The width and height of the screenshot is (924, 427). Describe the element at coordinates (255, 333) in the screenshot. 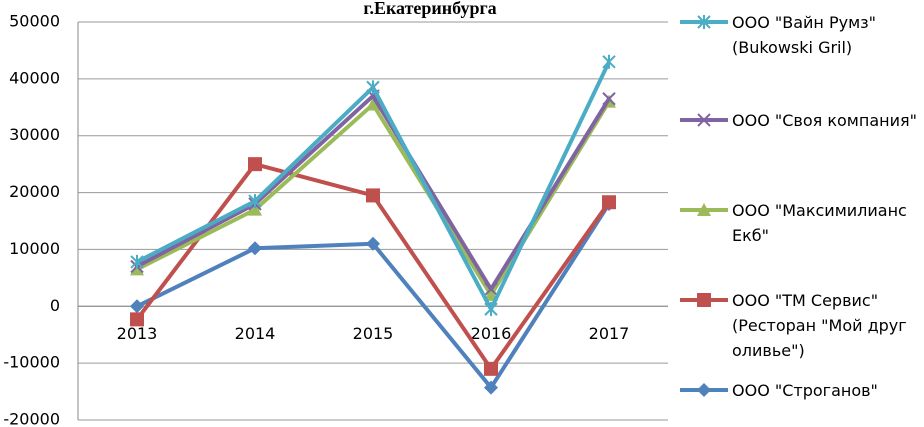

I see `x-tick-label: 2014` at that location.